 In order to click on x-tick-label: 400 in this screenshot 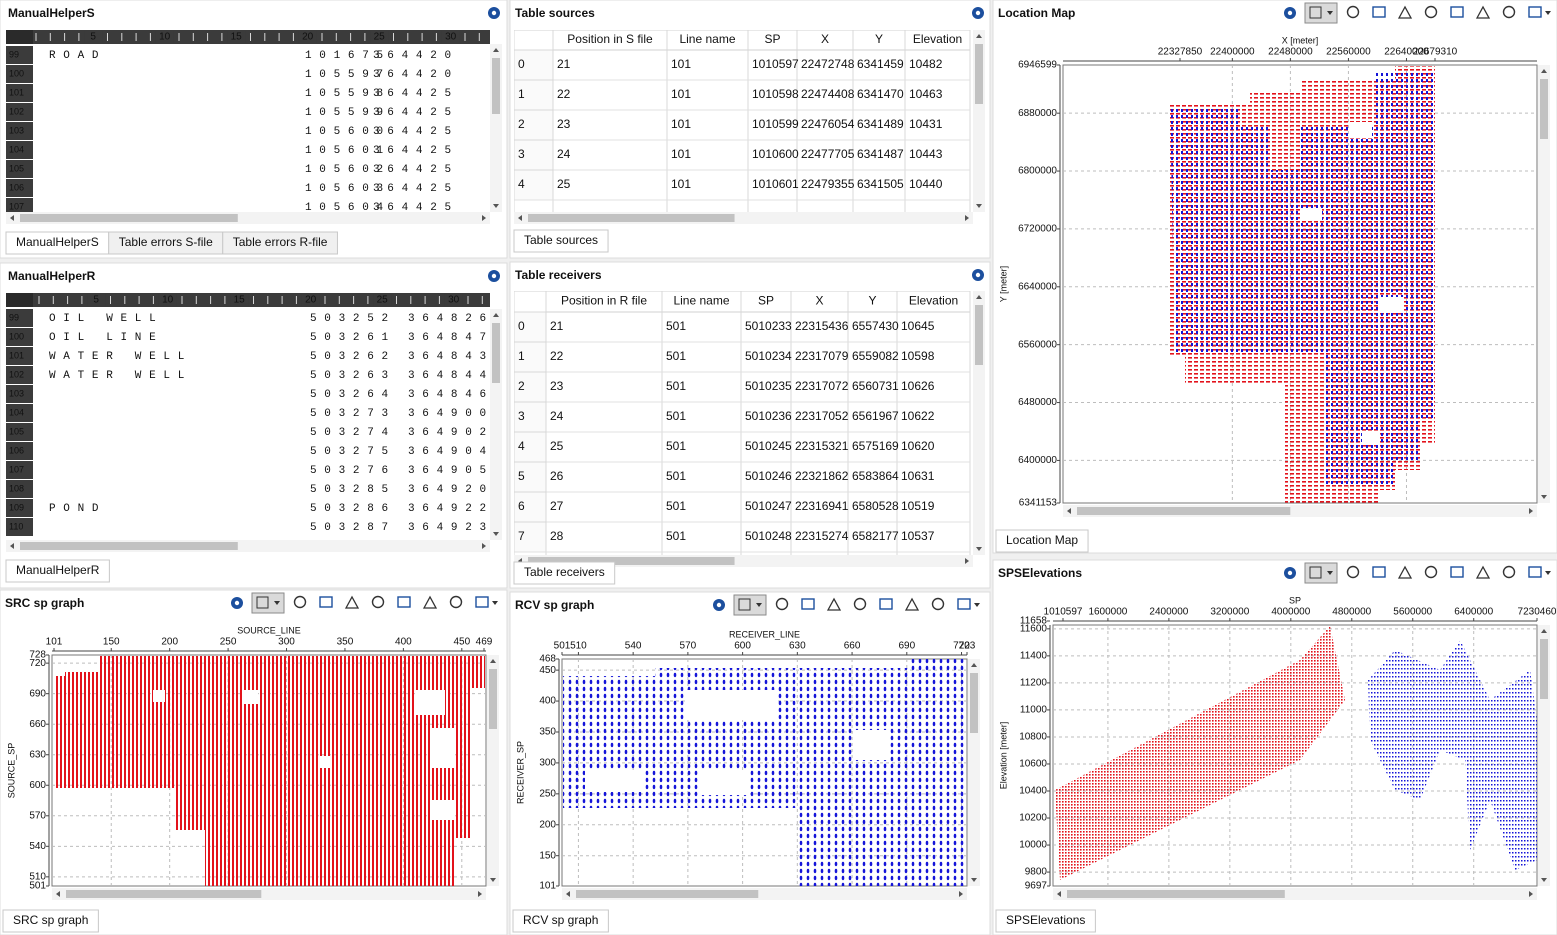, I will do `click(403, 642)`.